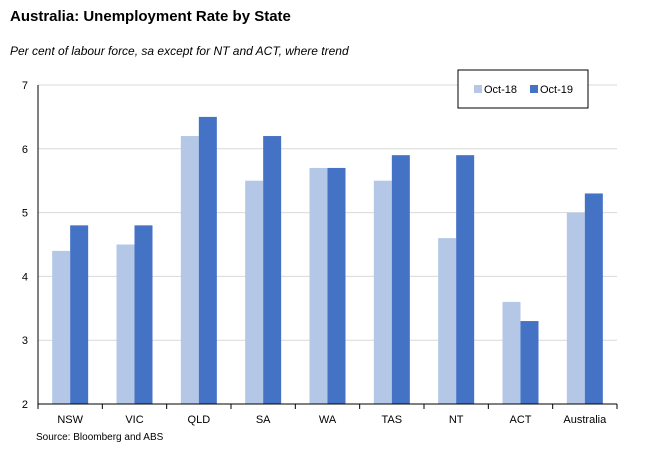  Describe the element at coordinates (318, 285) in the screenshot. I see `bar-oct-18-wa` at that location.